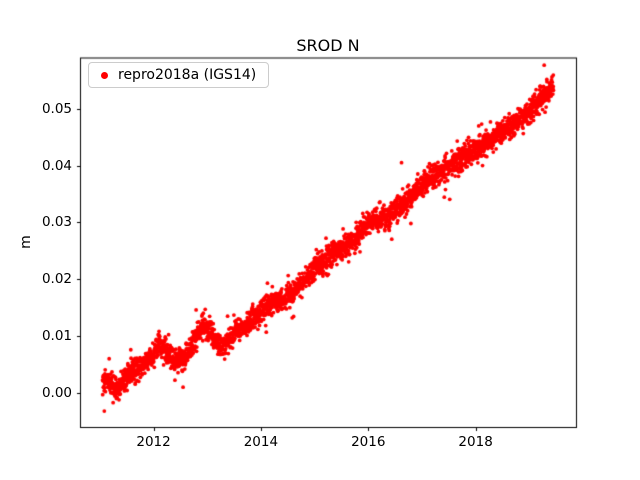  I want to click on legend: repro2018a (IGS14), so click(179, 75).